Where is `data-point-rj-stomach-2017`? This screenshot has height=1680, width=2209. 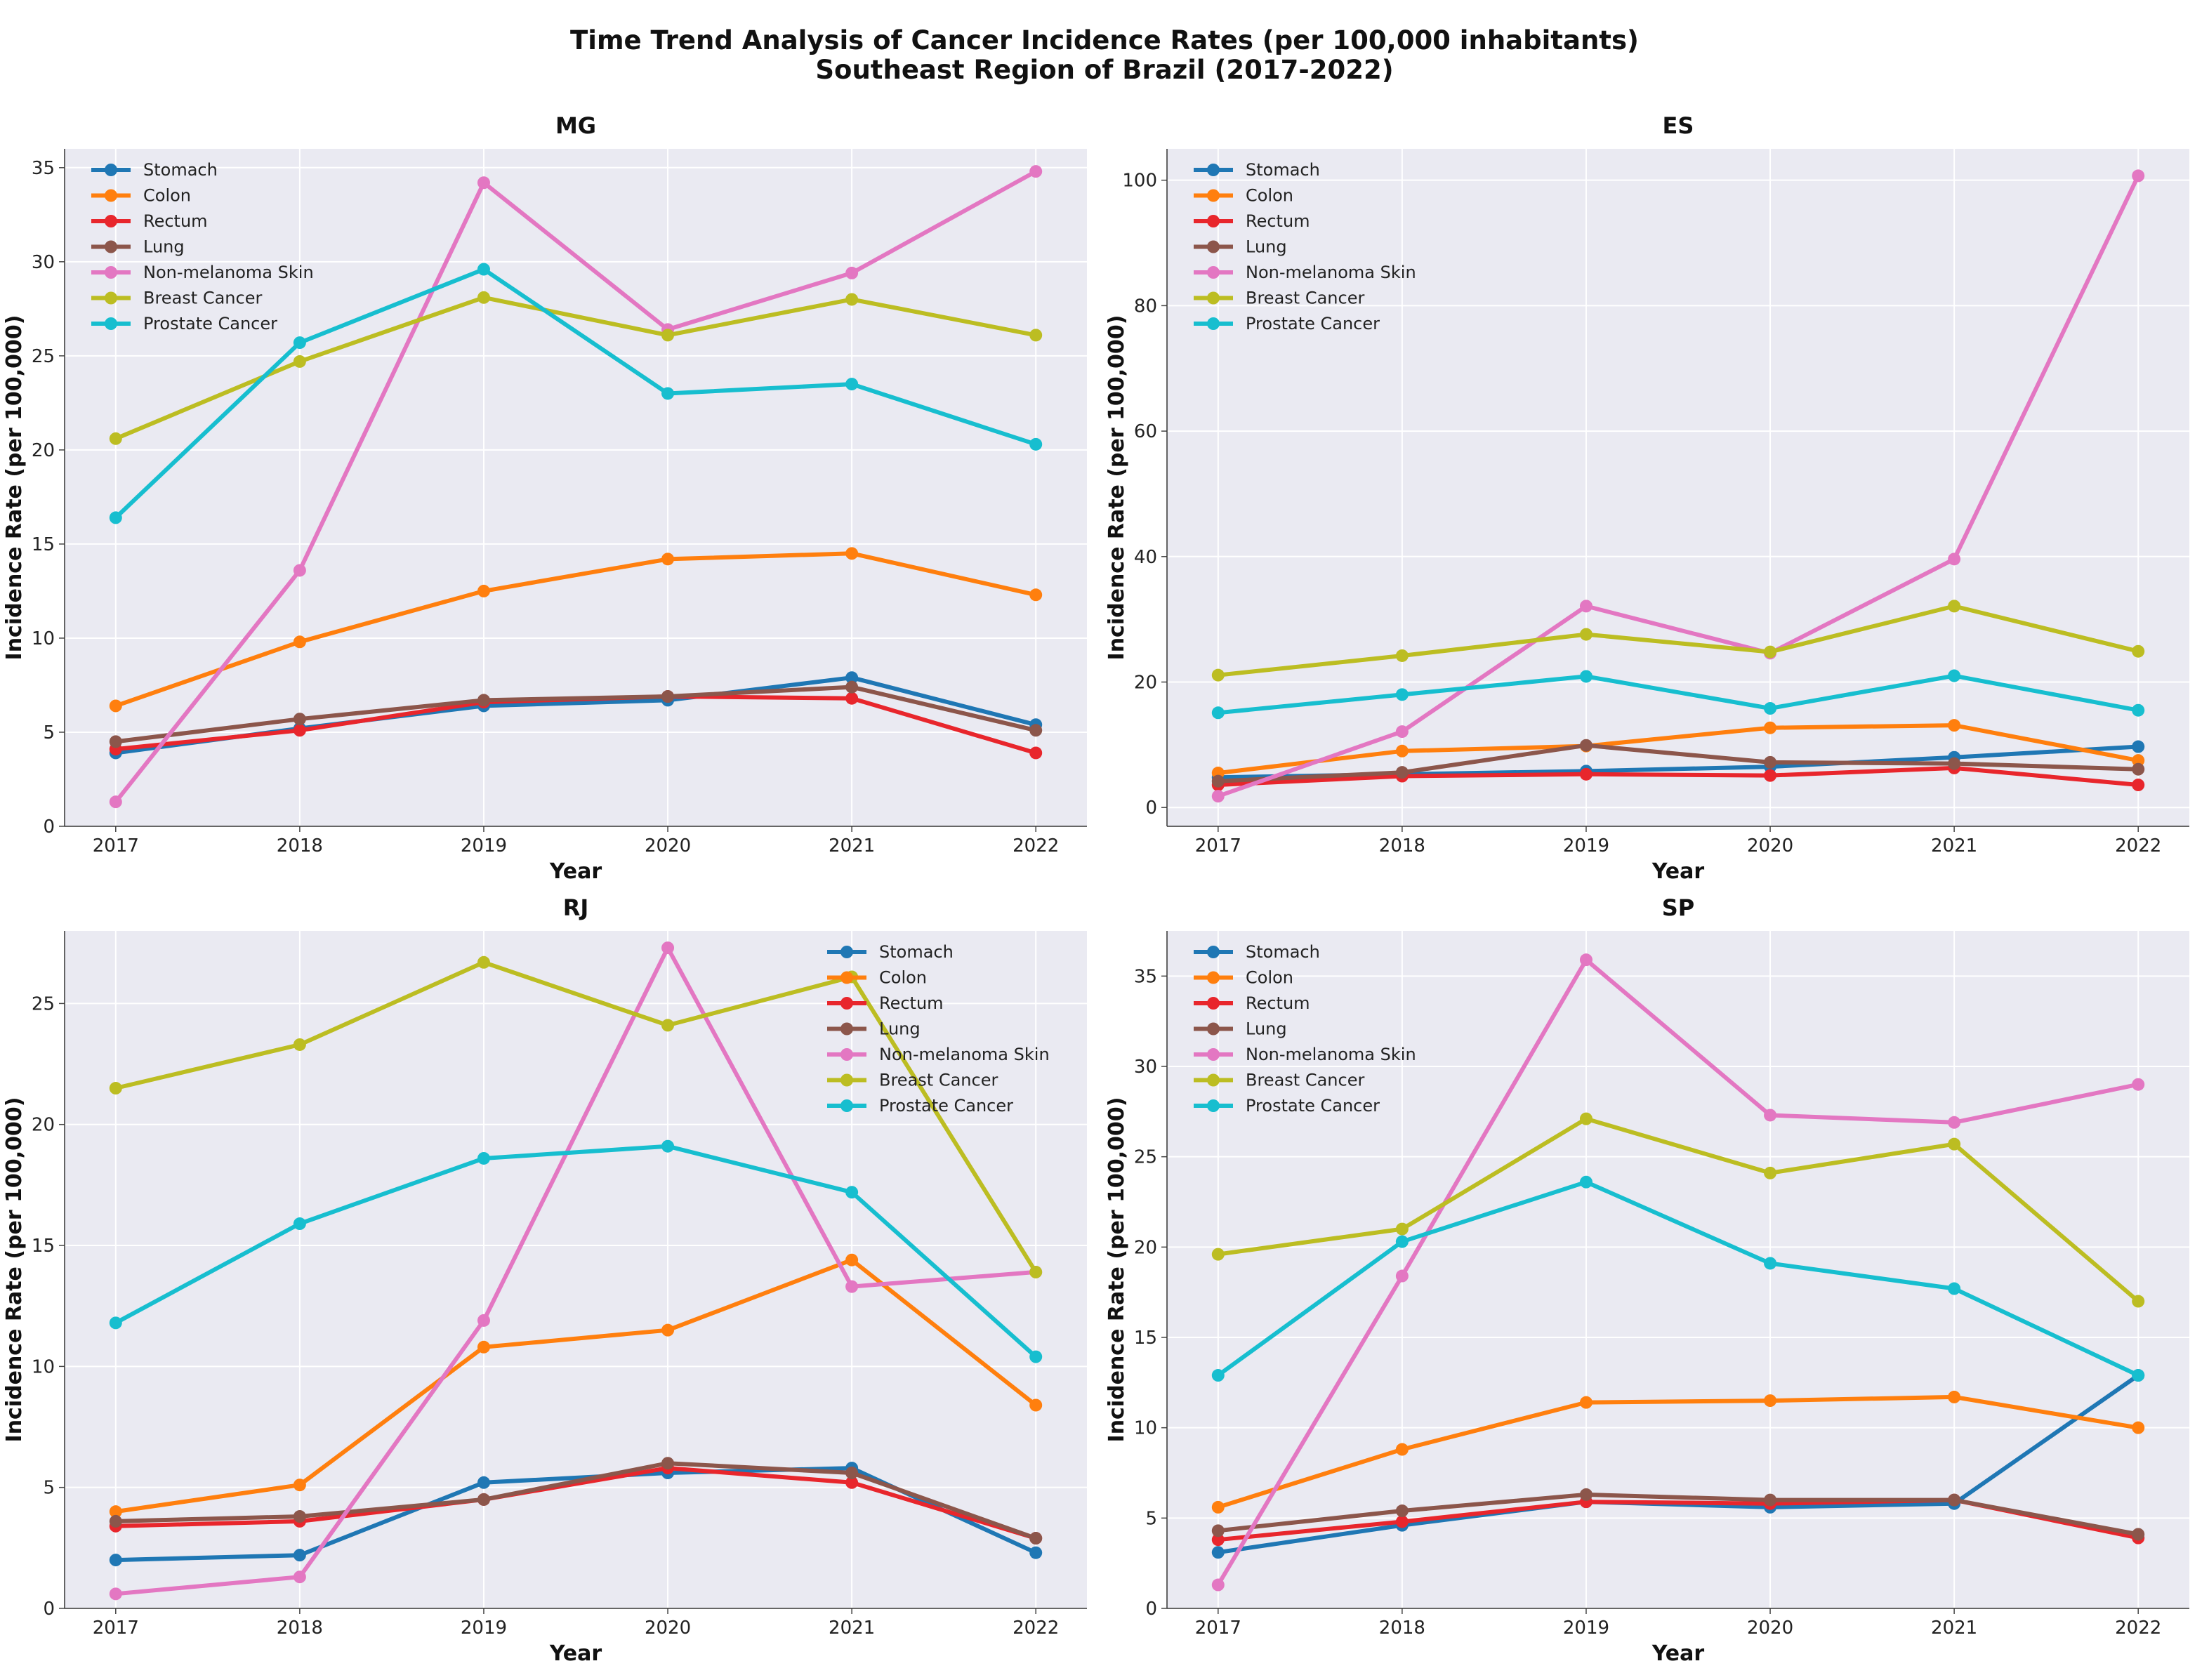 data-point-rj-stomach-2017 is located at coordinates (115, 1560).